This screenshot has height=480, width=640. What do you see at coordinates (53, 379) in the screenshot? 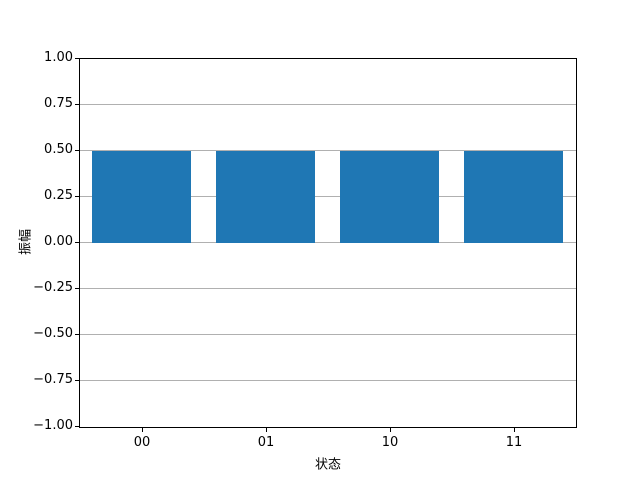
I see `y-tick-label: −0.75` at bounding box center [53, 379].